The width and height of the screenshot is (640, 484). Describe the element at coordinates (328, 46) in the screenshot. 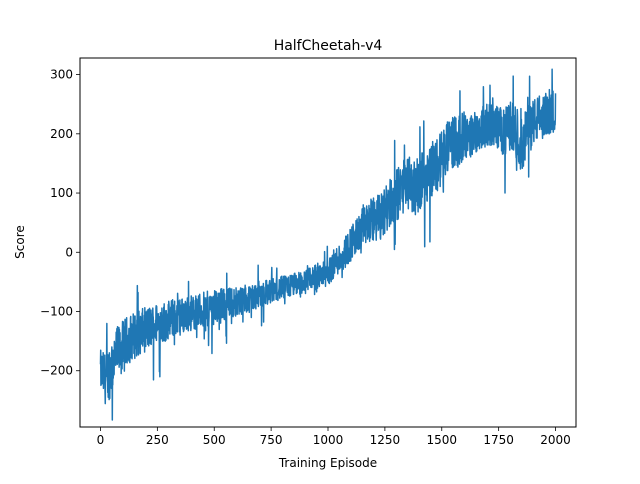

I see `chart-title: HalfCheetah-v4` at that location.